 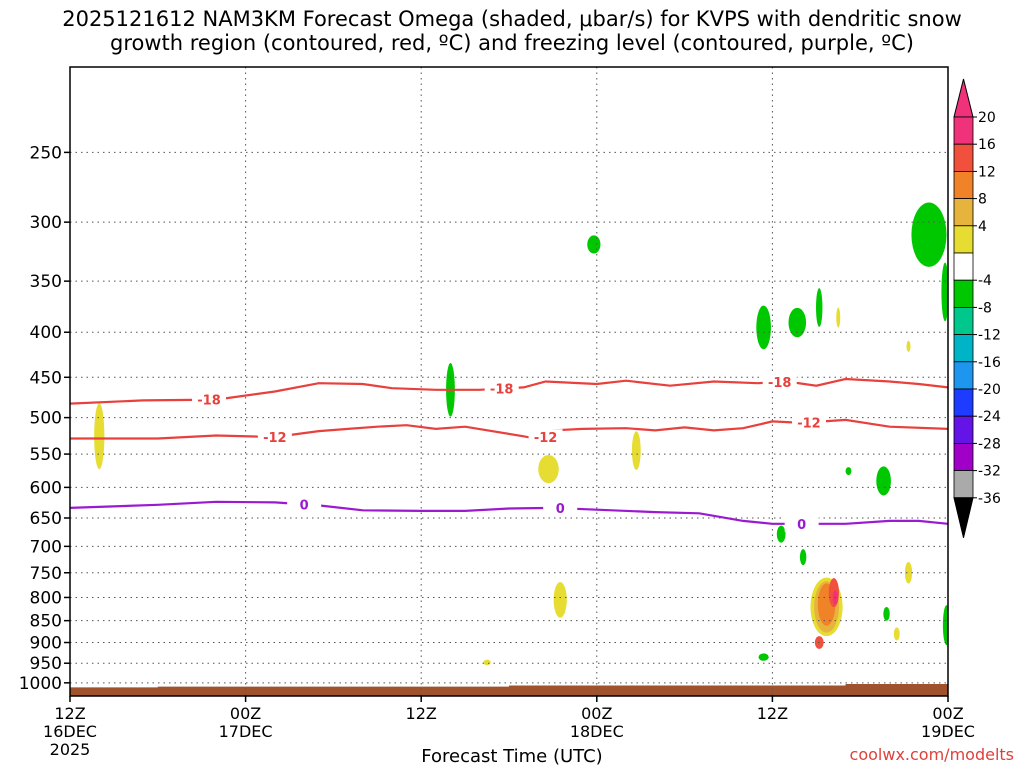 What do you see at coordinates (989, 336) in the screenshot?
I see `colorbar-label: -12` at bounding box center [989, 336].